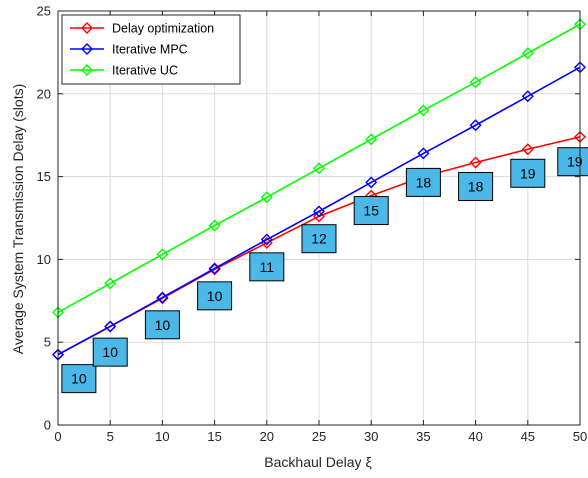 The height and width of the screenshot is (478, 588). Describe the element at coordinates (47, 425) in the screenshot. I see `y-tick-label-0: 0` at that location.